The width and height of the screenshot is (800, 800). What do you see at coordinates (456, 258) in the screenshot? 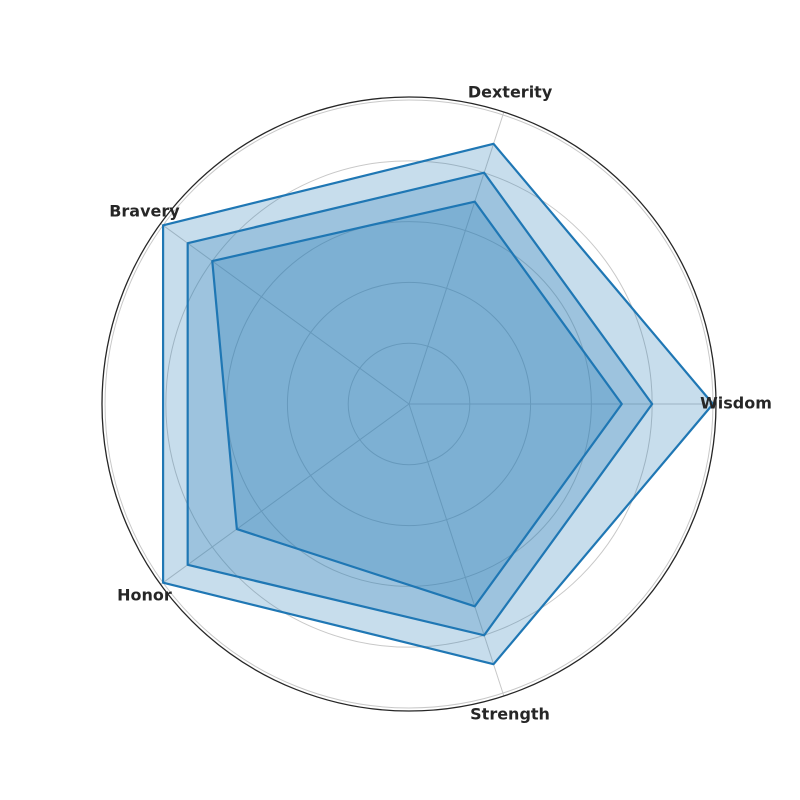
I see `grid-spoke-dexterity` at bounding box center [456, 258].